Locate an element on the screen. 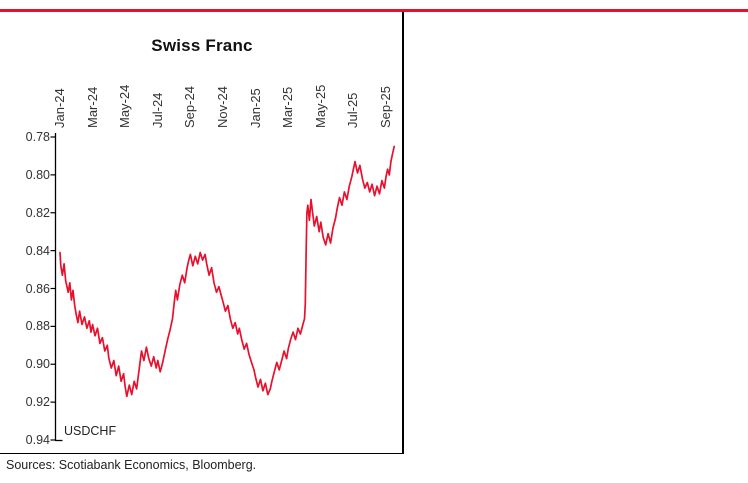 This screenshot has width=748, height=483. x-tick-label: May-24 is located at coordinates (125, 106).